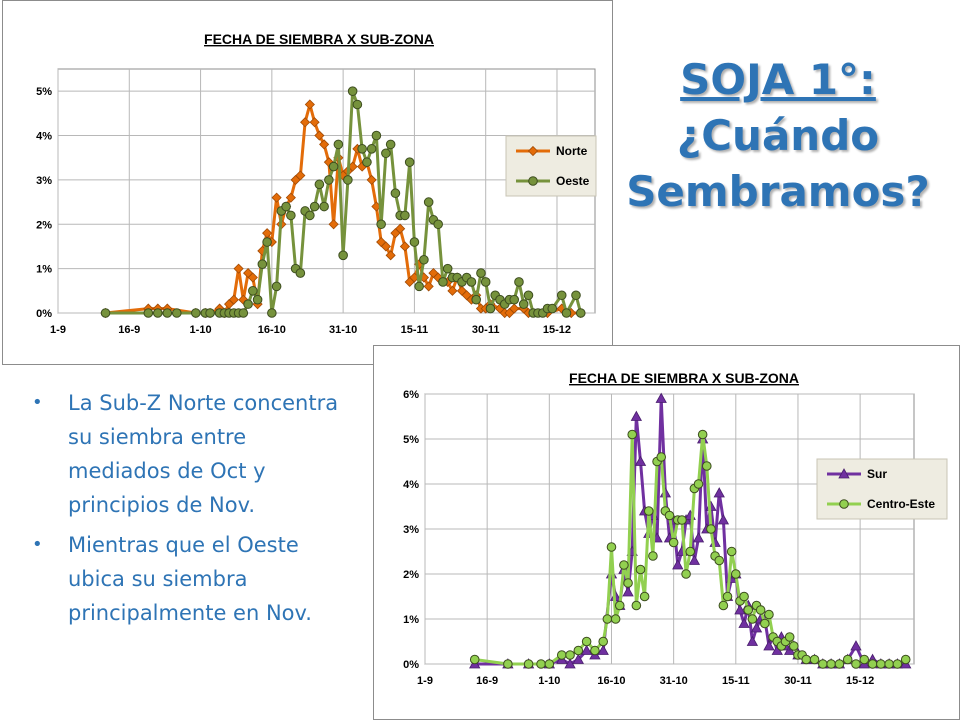 The width and height of the screenshot is (960, 720). What do you see at coordinates (778, 79) in the screenshot?
I see `slide-title-line-1: SOJA 1°:` at bounding box center [778, 79].